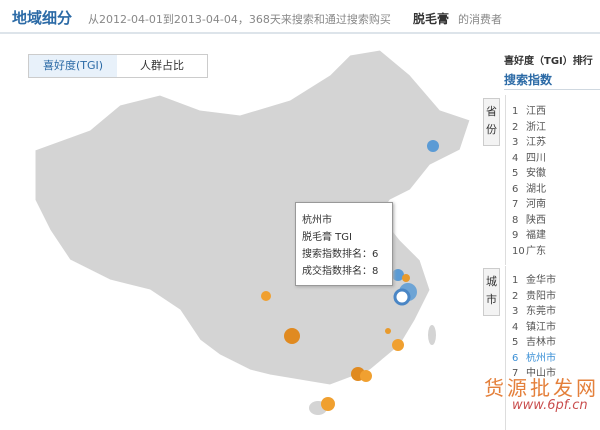 This screenshot has height=430, width=600. I want to click on rank-row: 2 浙江, so click(529, 125).